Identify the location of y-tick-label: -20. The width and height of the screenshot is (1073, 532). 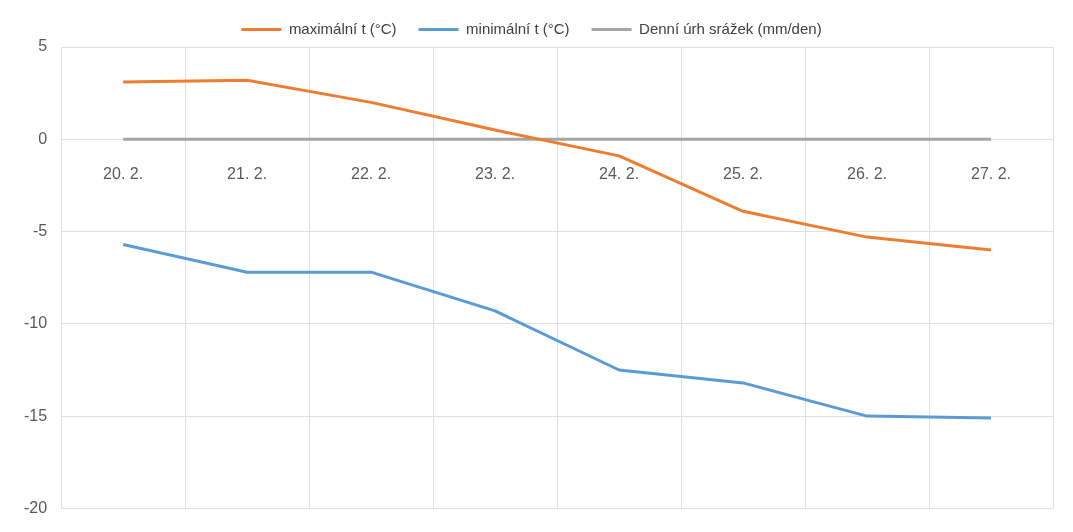
(36, 507).